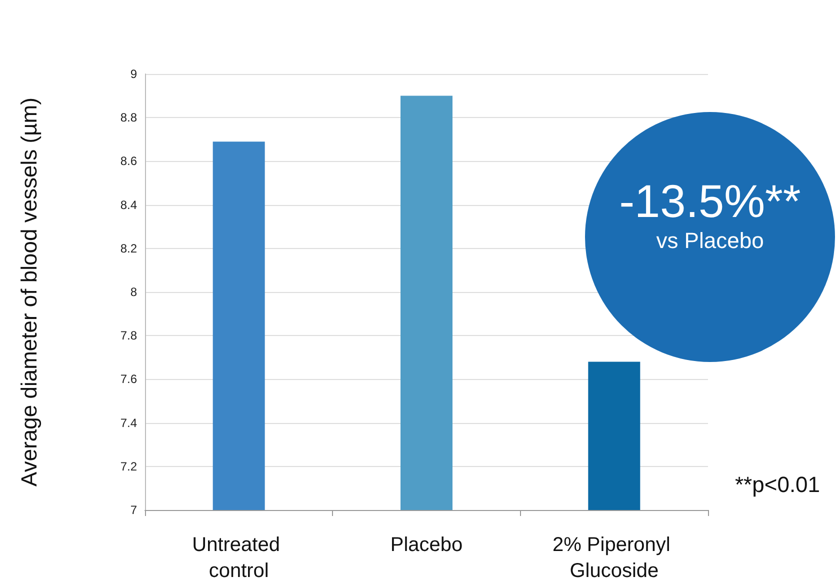 This screenshot has width=840, height=584. I want to click on annotation: vs Placebo, so click(710, 241).